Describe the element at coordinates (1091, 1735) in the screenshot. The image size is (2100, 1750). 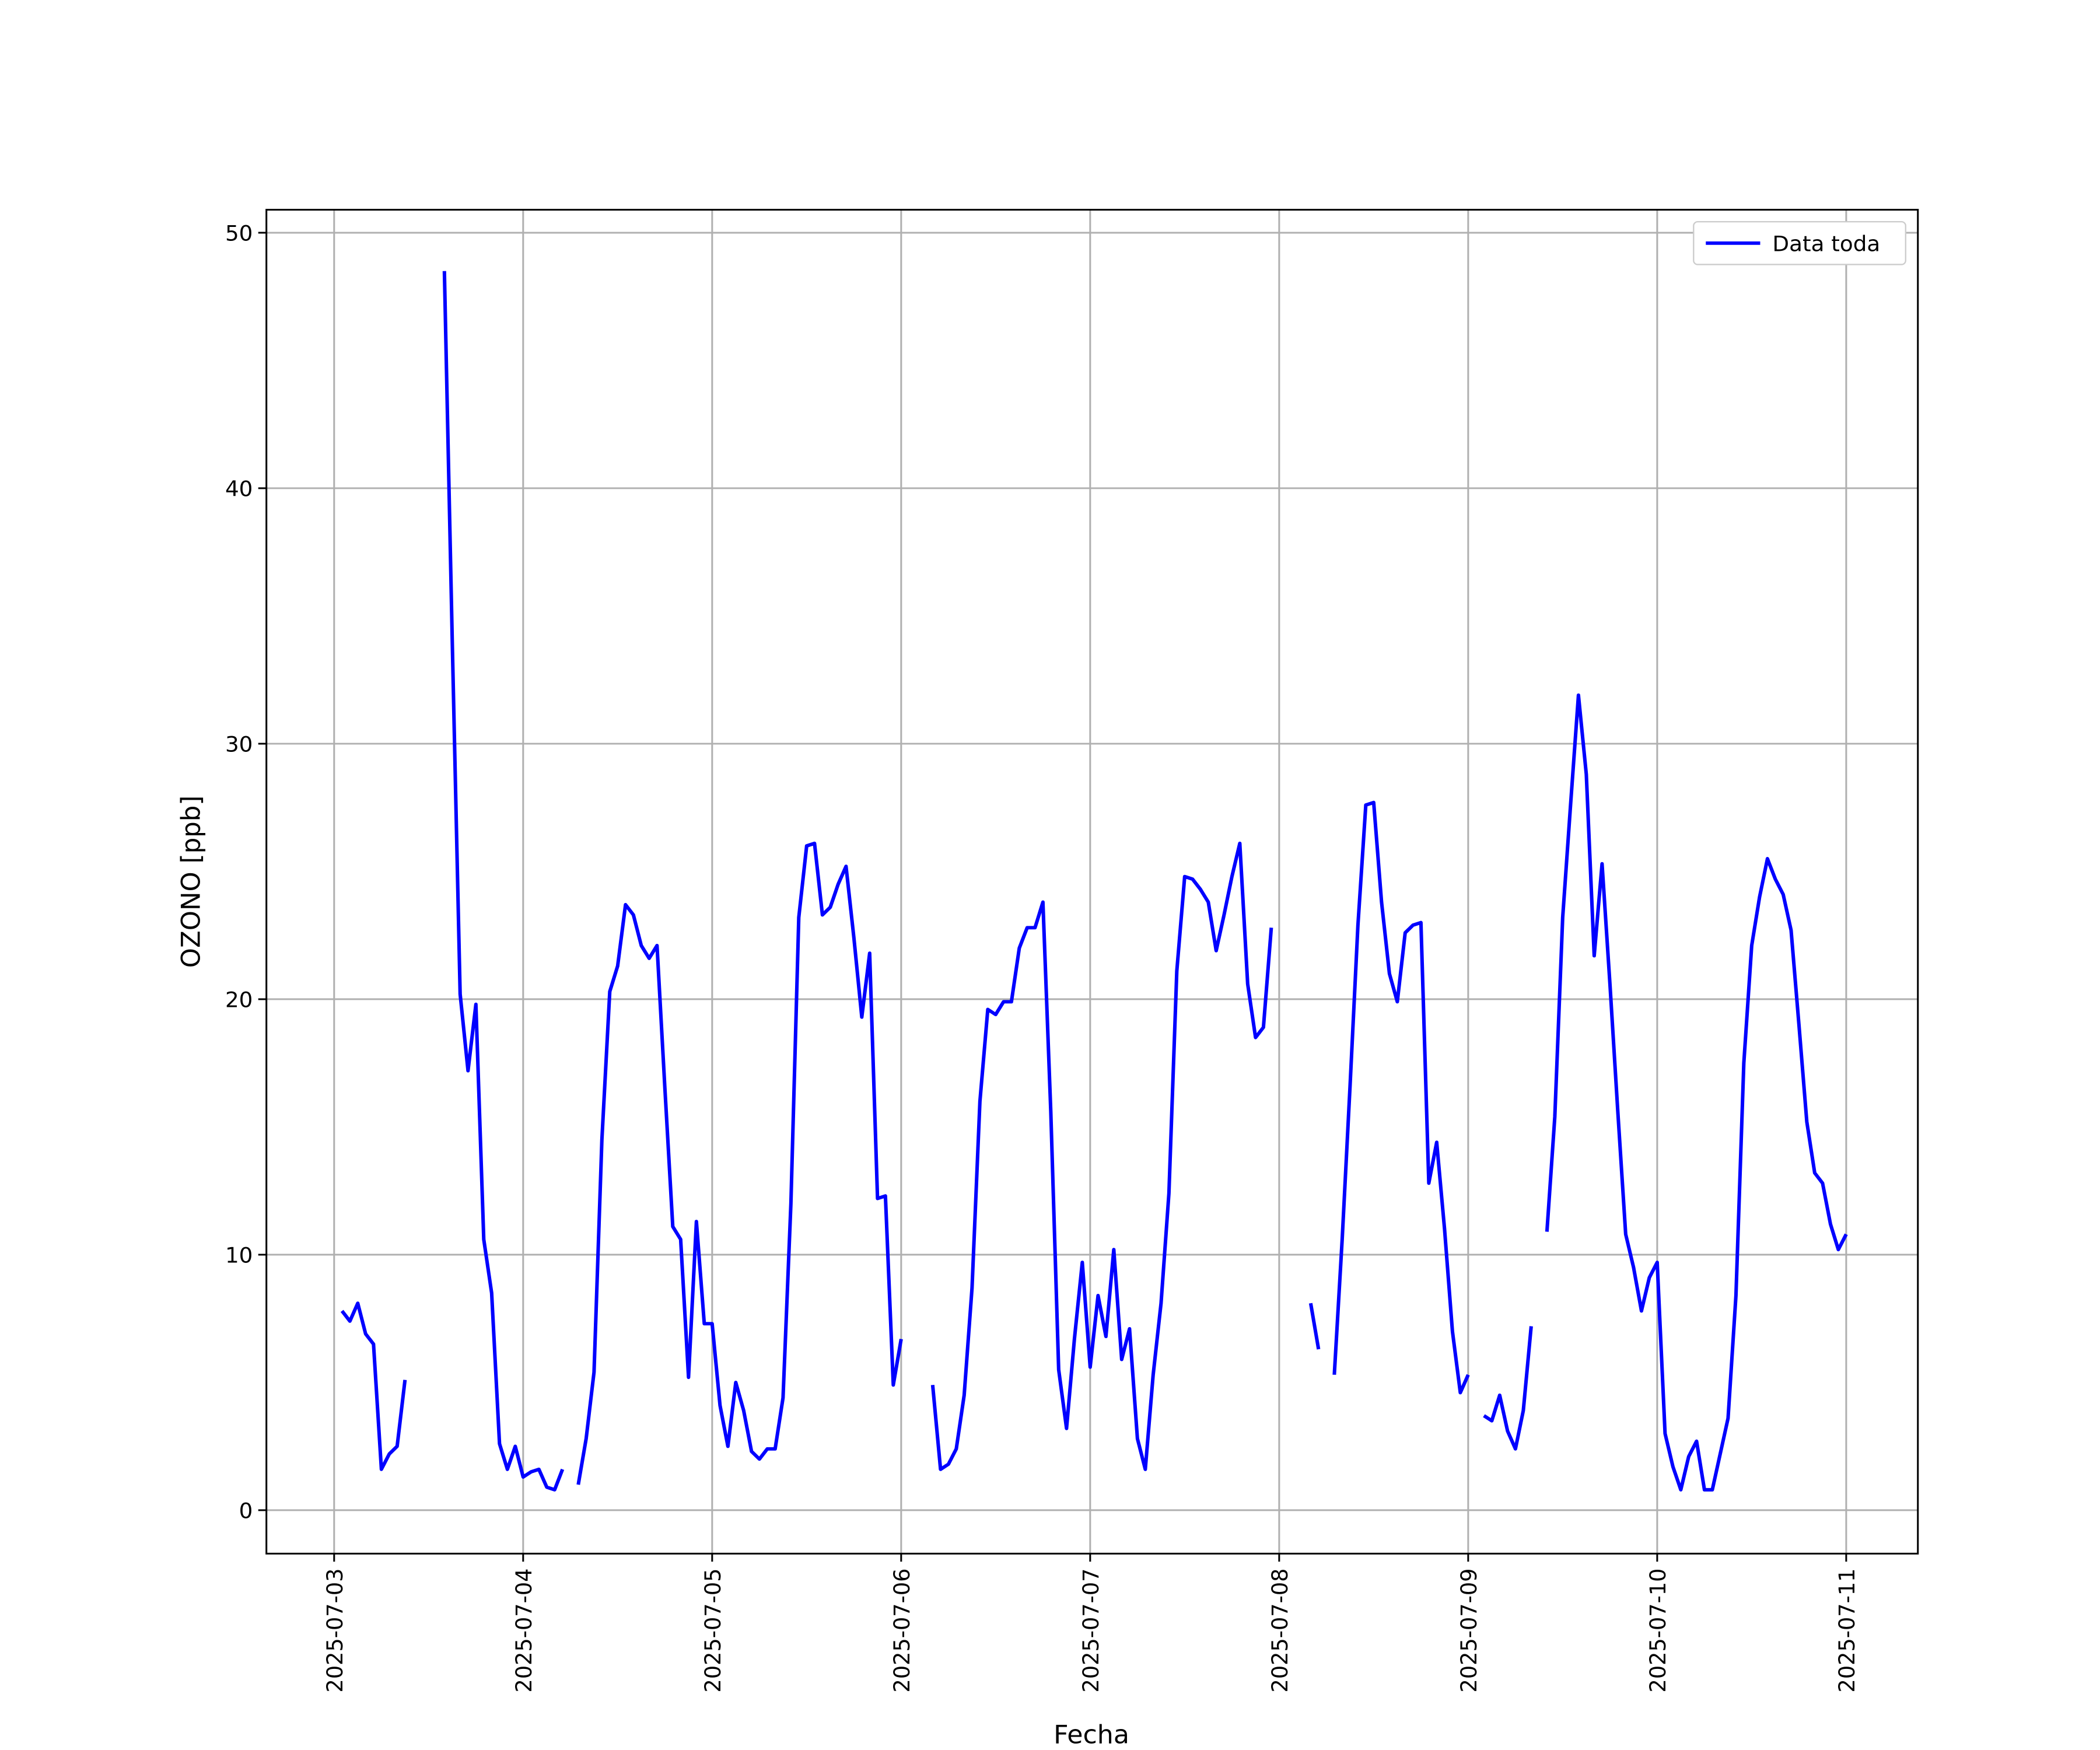
I see `x-axis-label: Fecha` at that location.